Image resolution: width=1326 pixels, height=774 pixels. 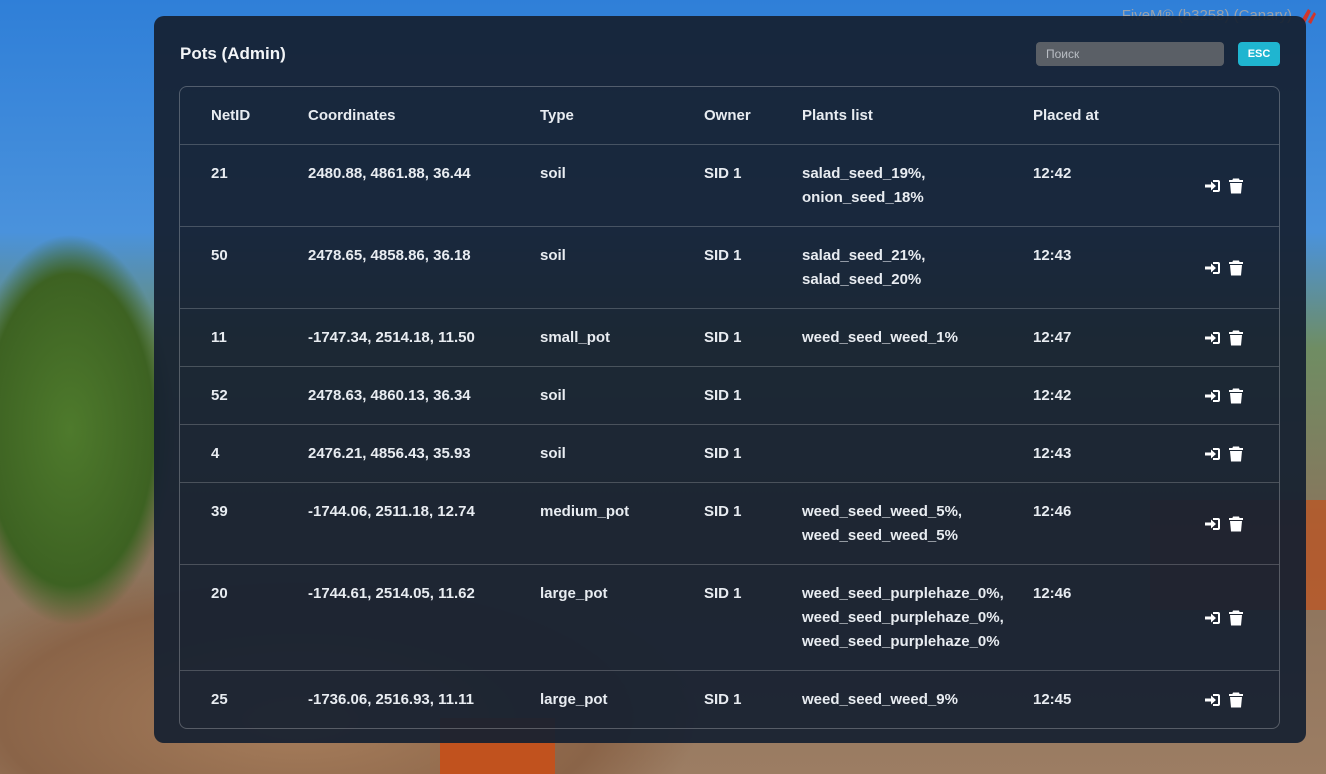 What do you see at coordinates (917, 524) in the screenshot?
I see `plants-cell: weed_seed_weed_5%, weed_seed_weed_5%` at bounding box center [917, 524].